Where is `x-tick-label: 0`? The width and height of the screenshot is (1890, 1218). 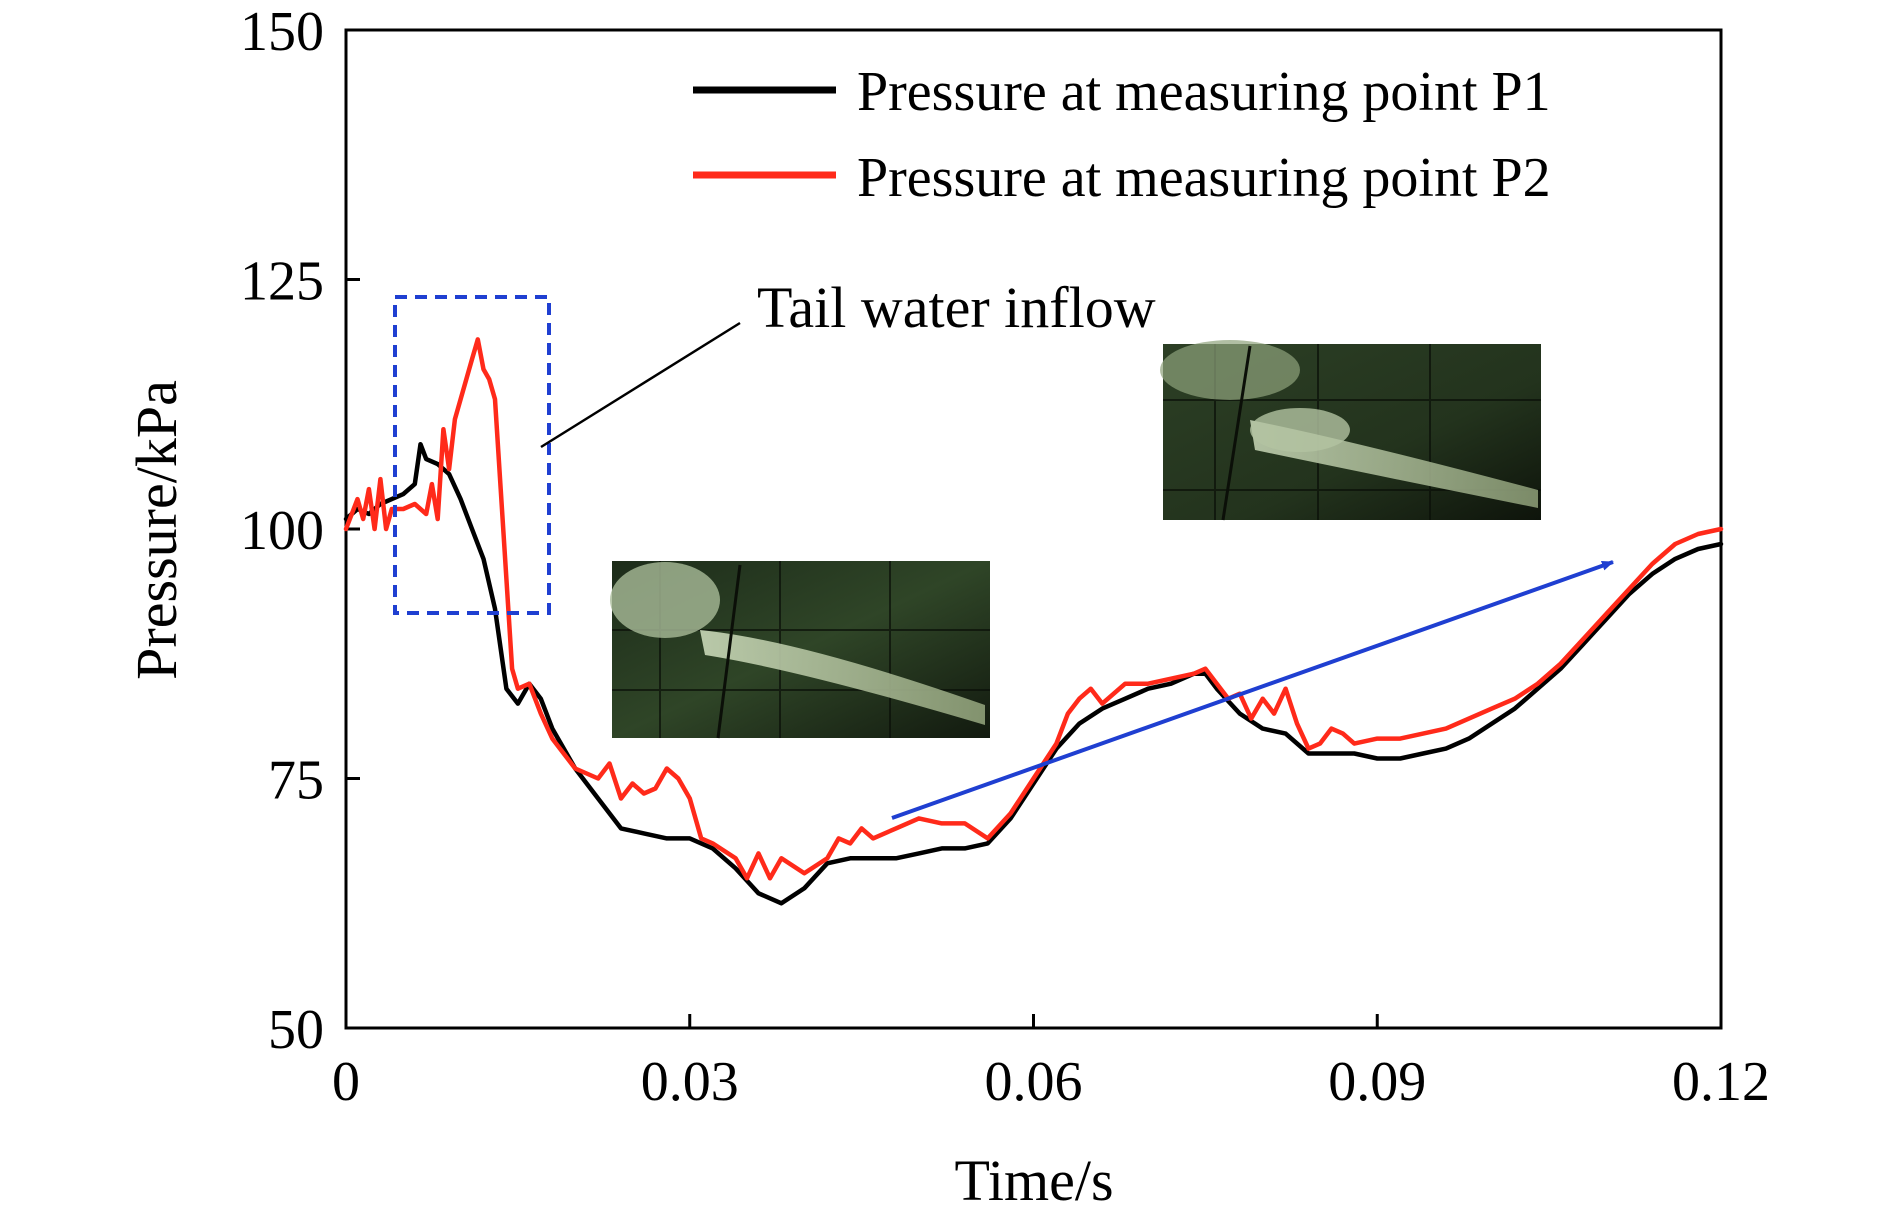 x-tick-label: 0 is located at coordinates (346, 1082).